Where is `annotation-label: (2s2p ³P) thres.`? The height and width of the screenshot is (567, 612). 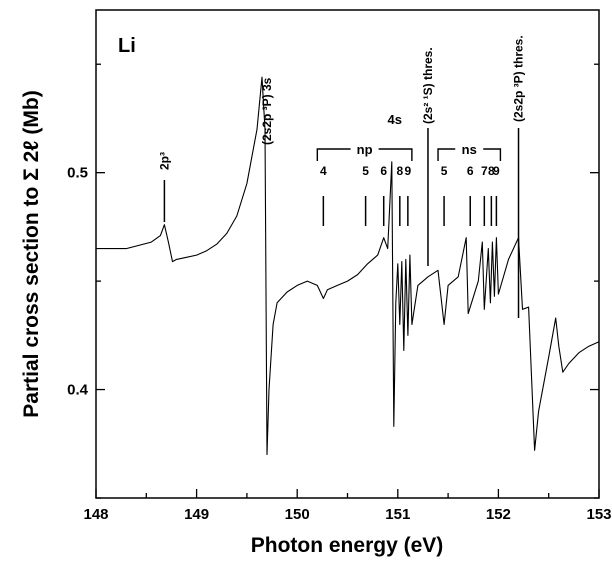 annotation-label: (2s2p ³P) thres. is located at coordinates (519, 78).